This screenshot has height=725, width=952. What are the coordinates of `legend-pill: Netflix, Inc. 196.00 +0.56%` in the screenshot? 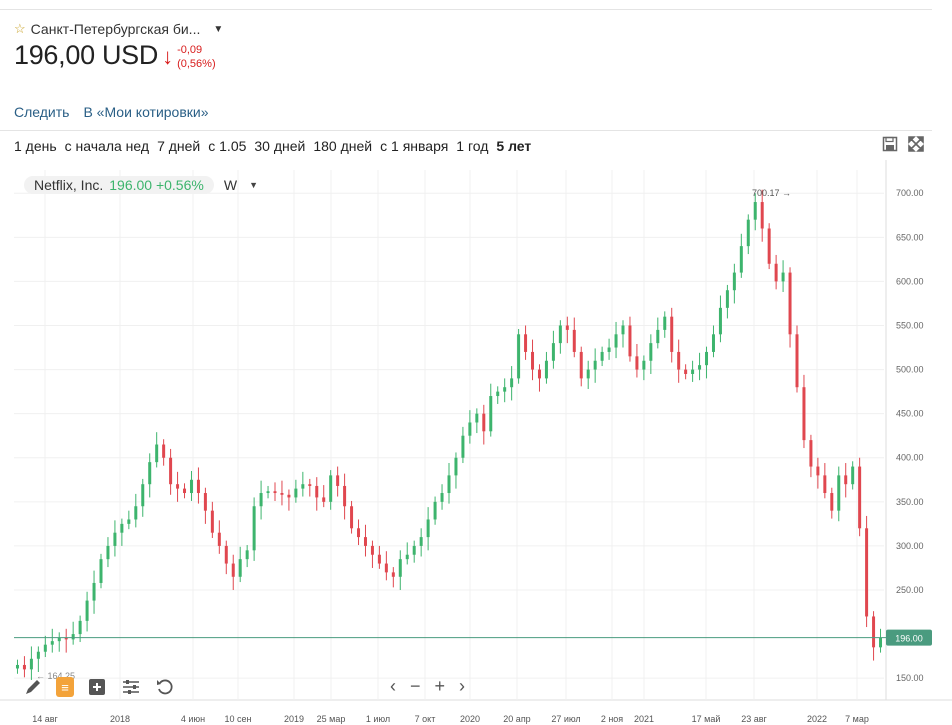 It's located at (119, 185).